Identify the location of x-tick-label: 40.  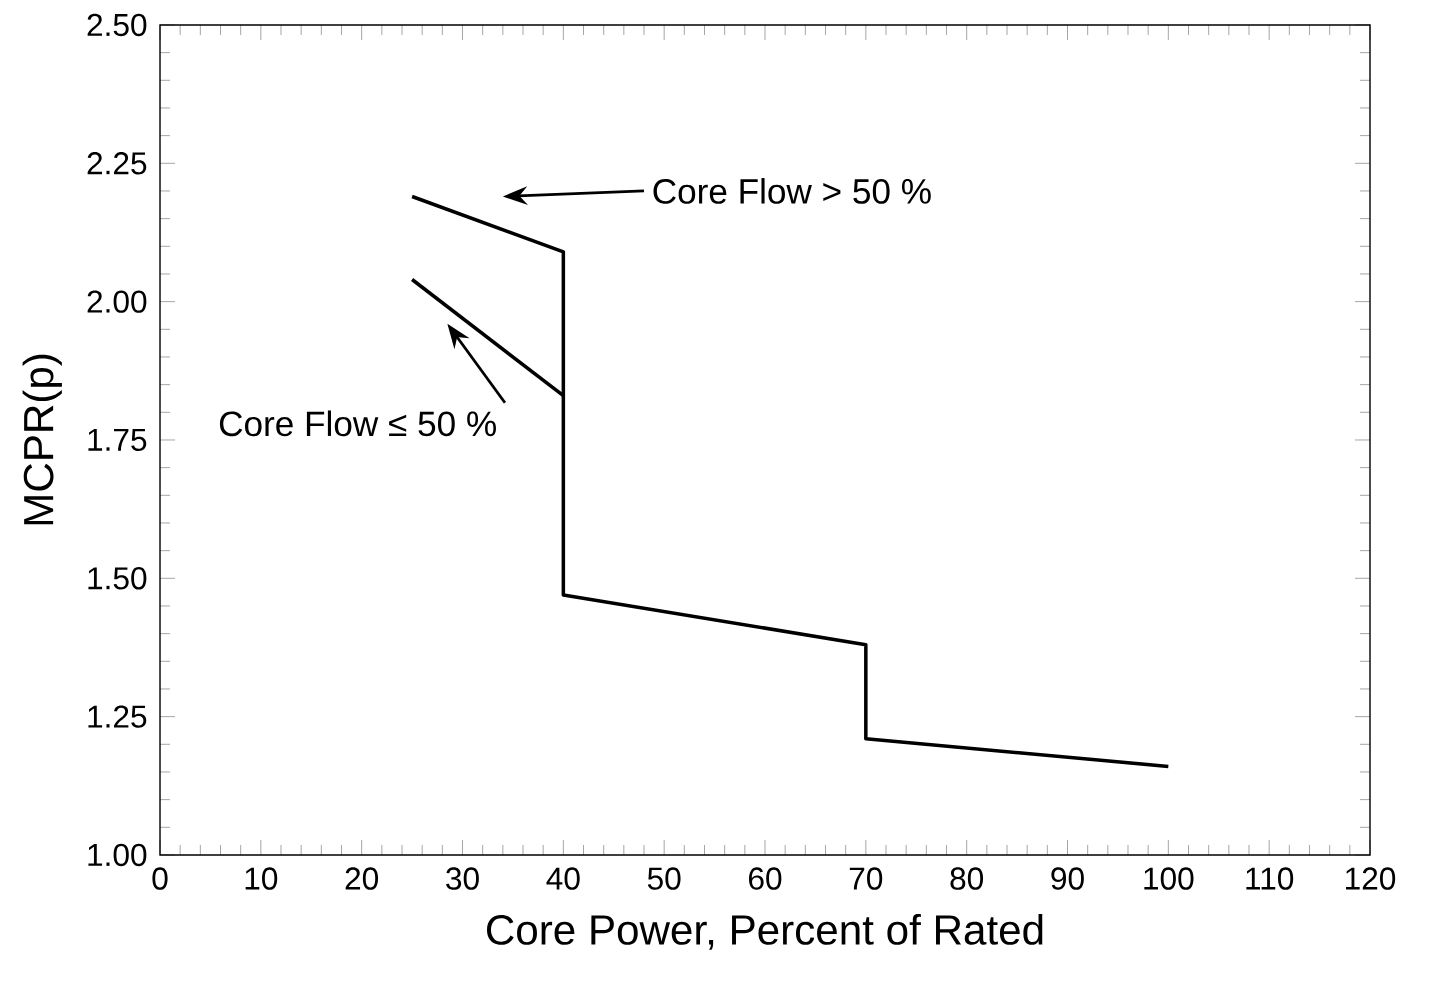
(563, 878).